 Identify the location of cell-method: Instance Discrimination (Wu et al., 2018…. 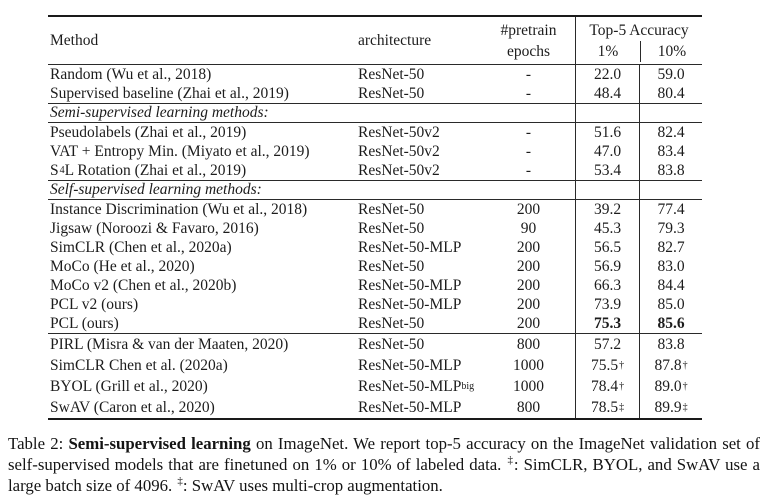
(179, 209).